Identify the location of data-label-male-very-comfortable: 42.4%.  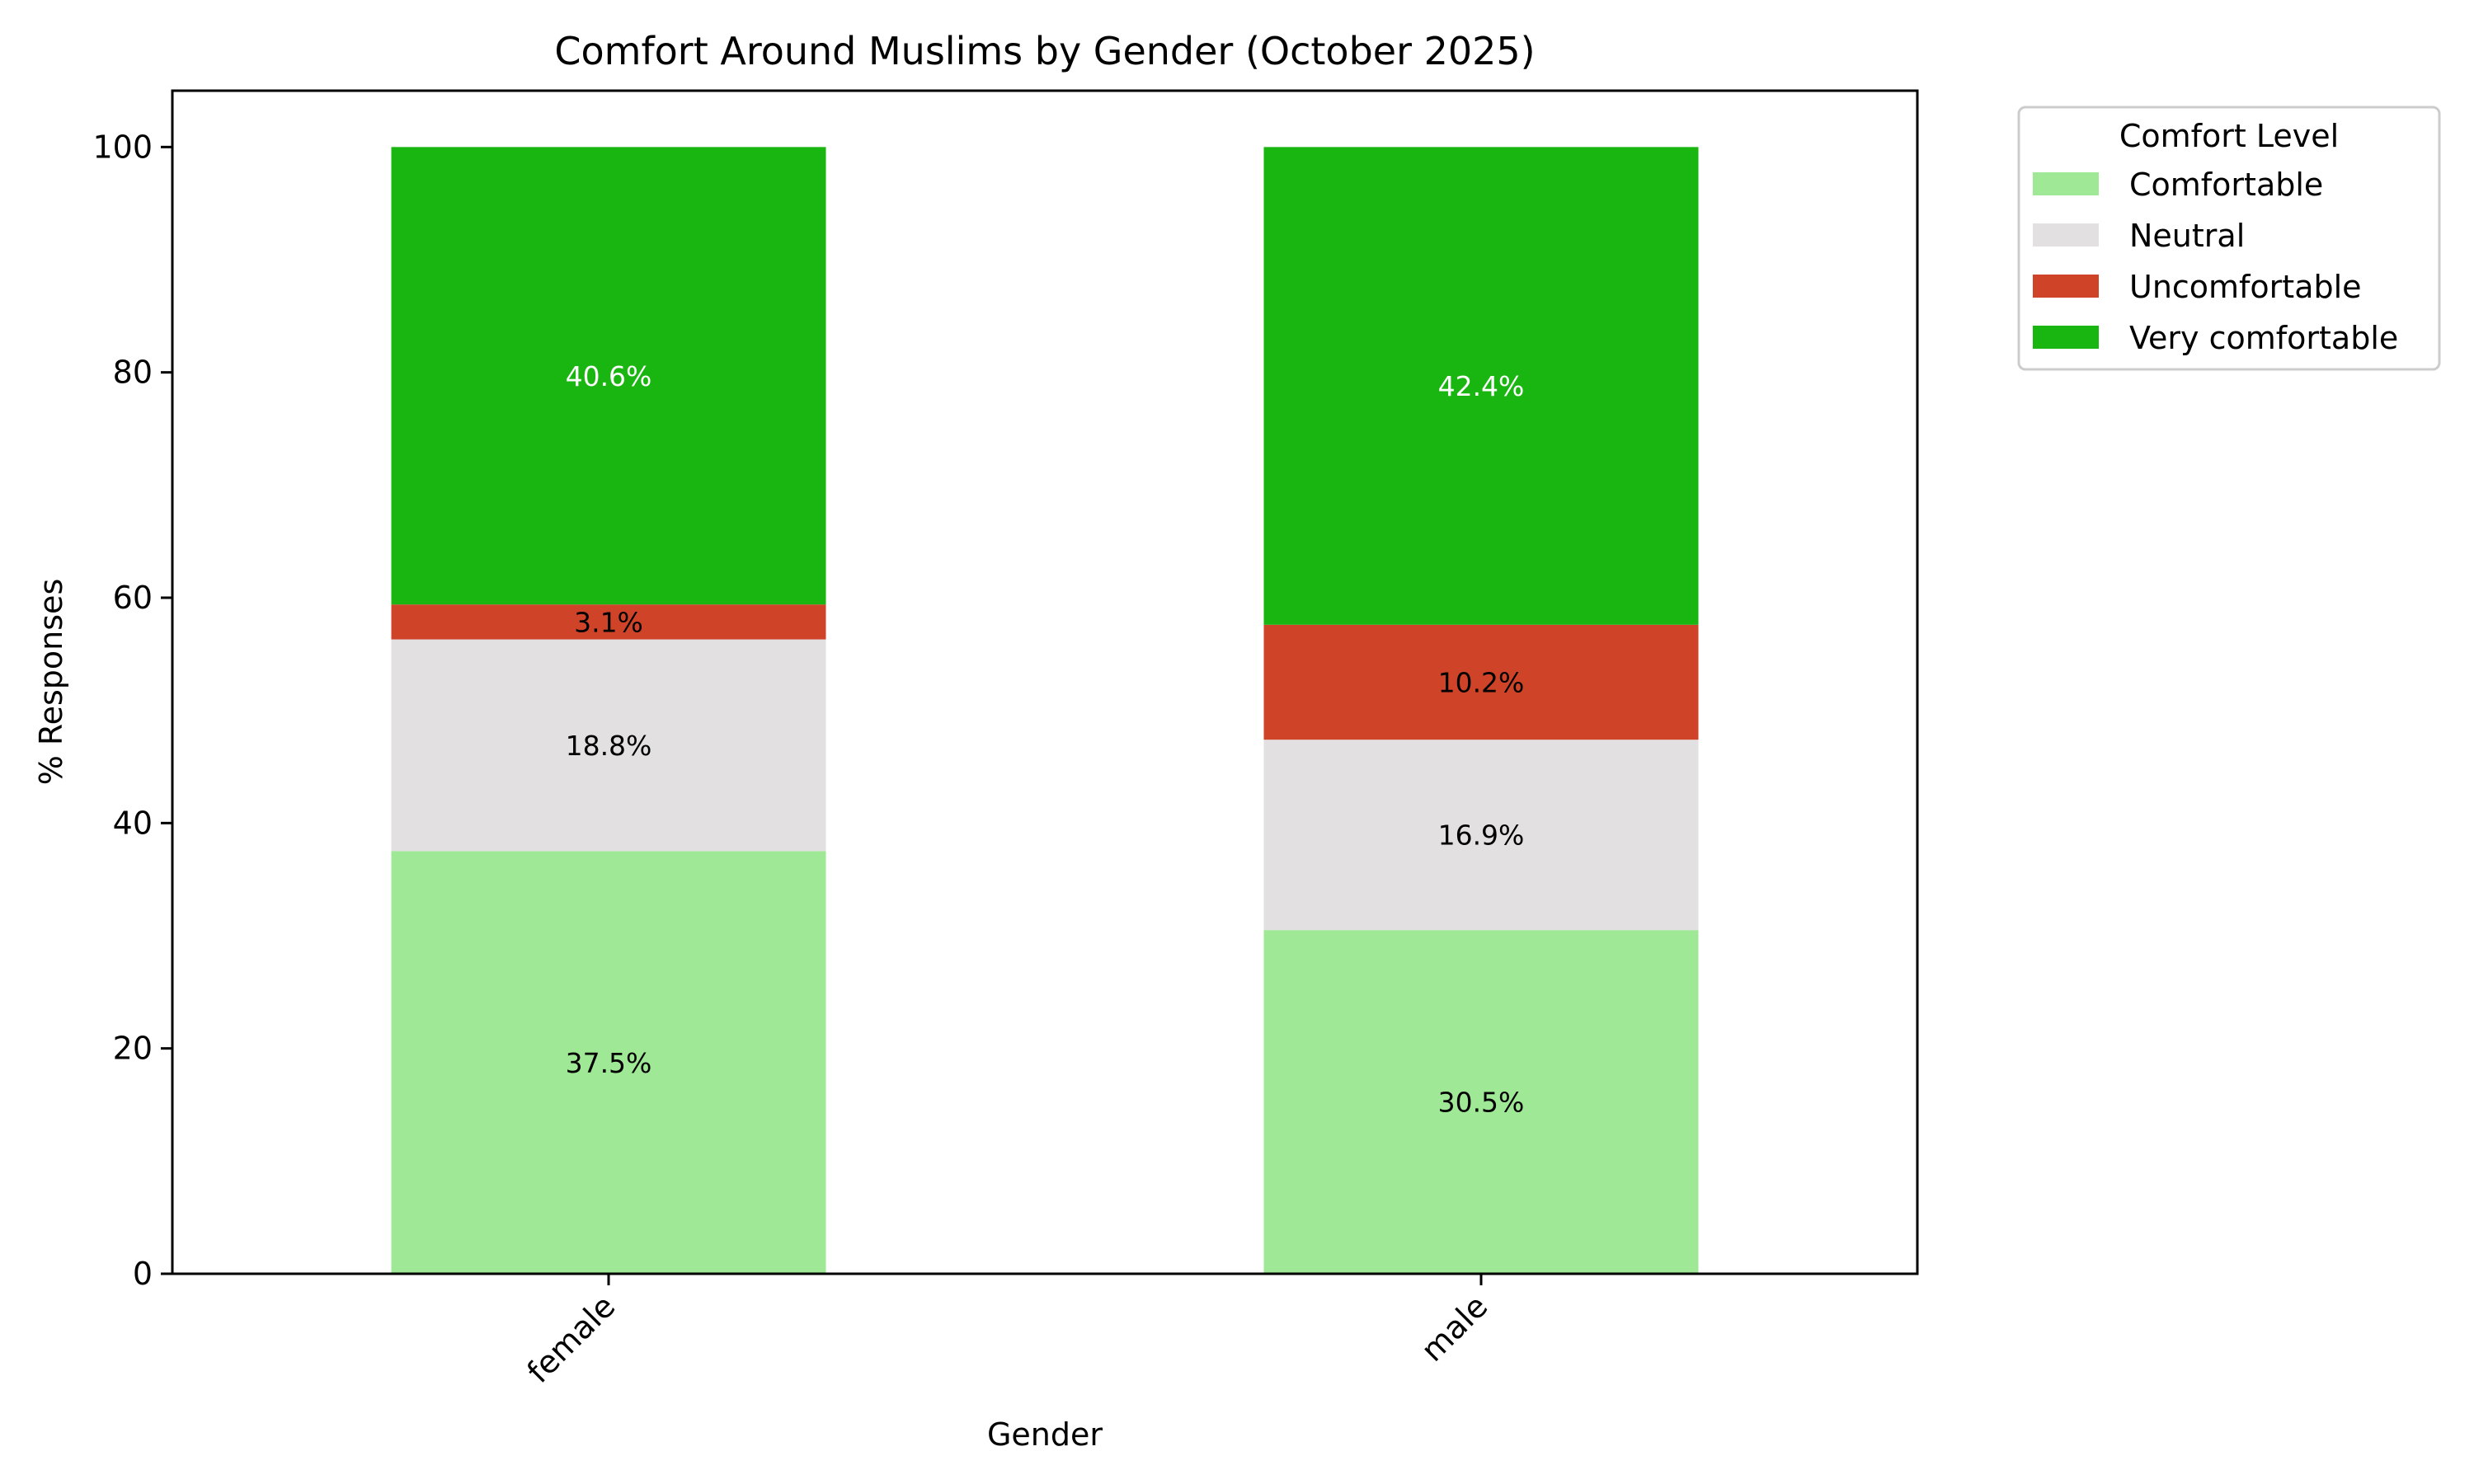
(1481, 386).